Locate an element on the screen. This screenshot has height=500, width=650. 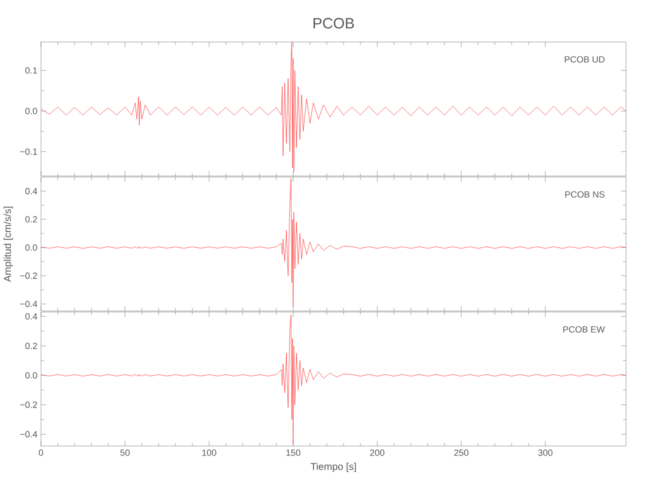
annotation: PCOB EW is located at coordinates (584, 329).